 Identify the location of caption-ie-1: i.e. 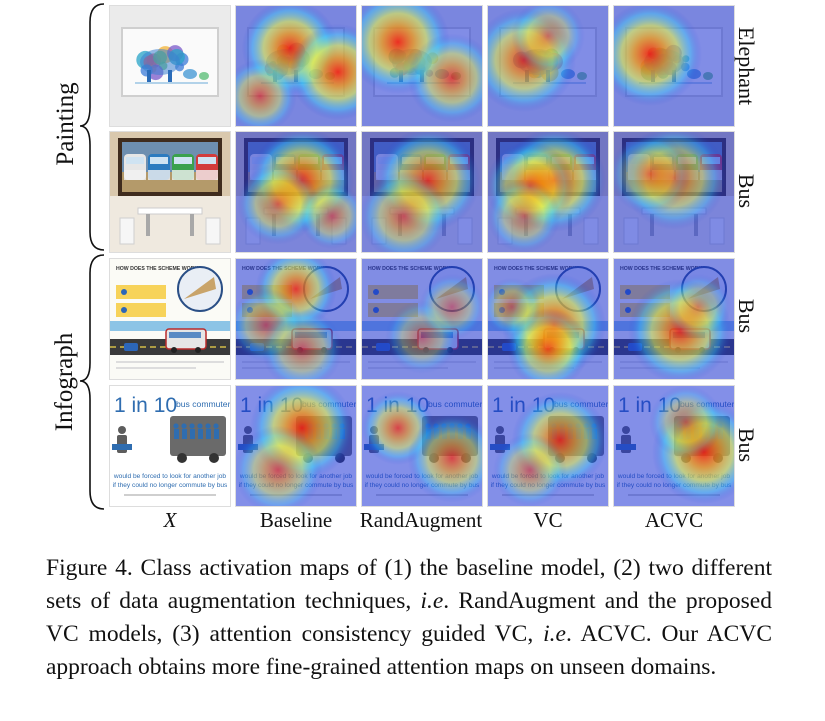
(431, 601).